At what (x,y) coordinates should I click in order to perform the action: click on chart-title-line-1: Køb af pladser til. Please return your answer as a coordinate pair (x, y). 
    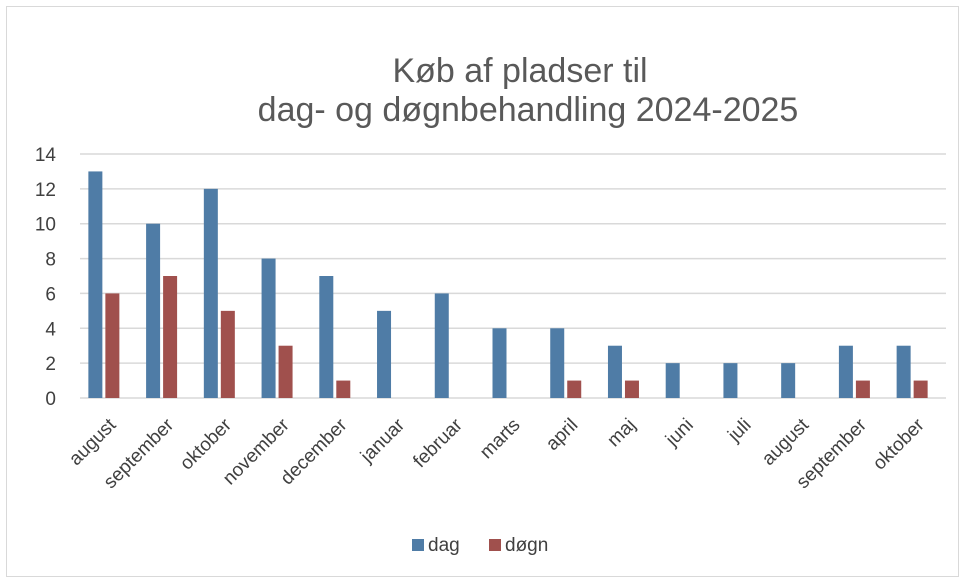
    Looking at the image, I should click on (519, 71).